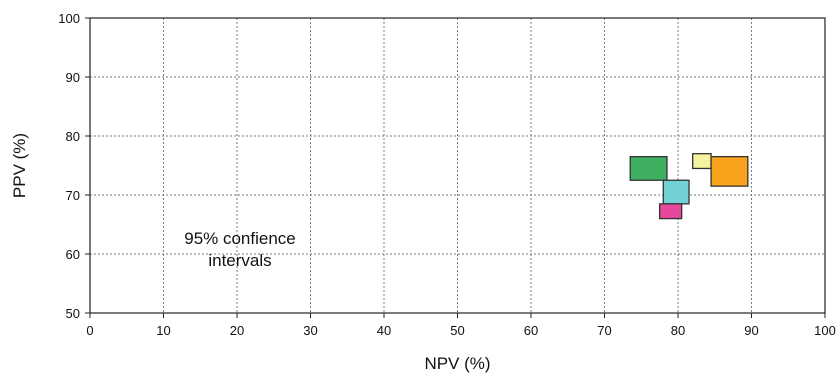 This screenshot has height=382, width=837. What do you see at coordinates (678, 330) in the screenshot?
I see `x-tick-label-80: 80` at bounding box center [678, 330].